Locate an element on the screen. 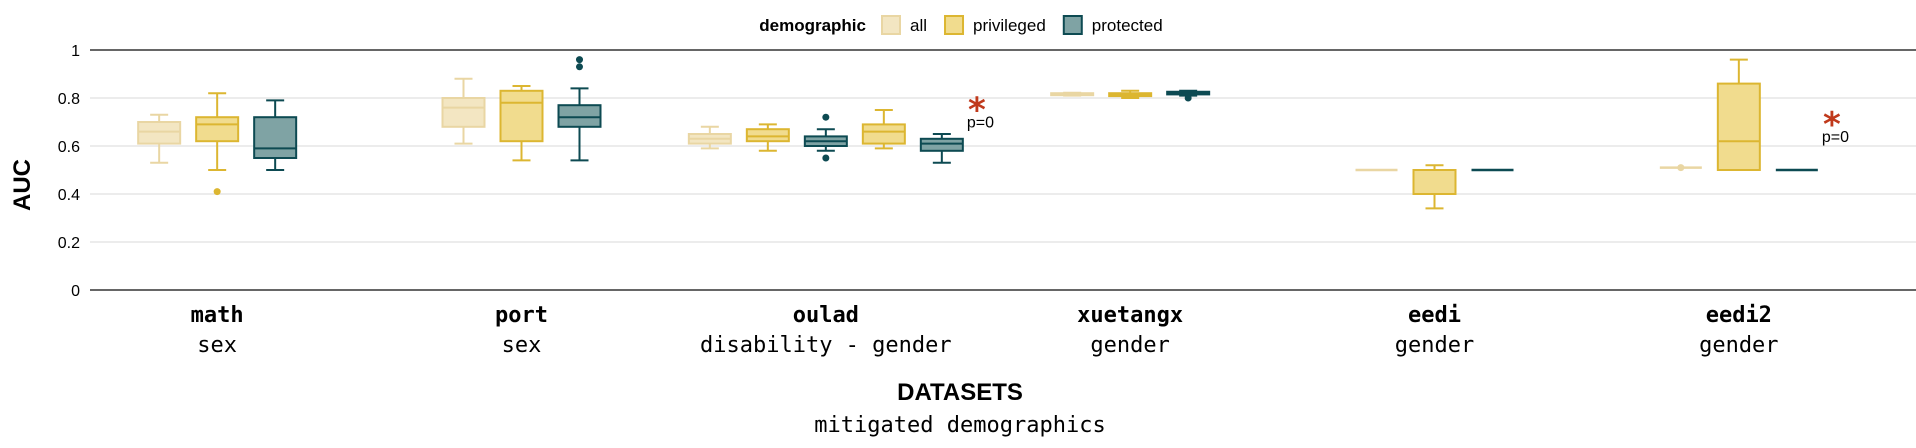 The height and width of the screenshot is (448, 1916). x-tick-label-math: math is located at coordinates (217, 315).